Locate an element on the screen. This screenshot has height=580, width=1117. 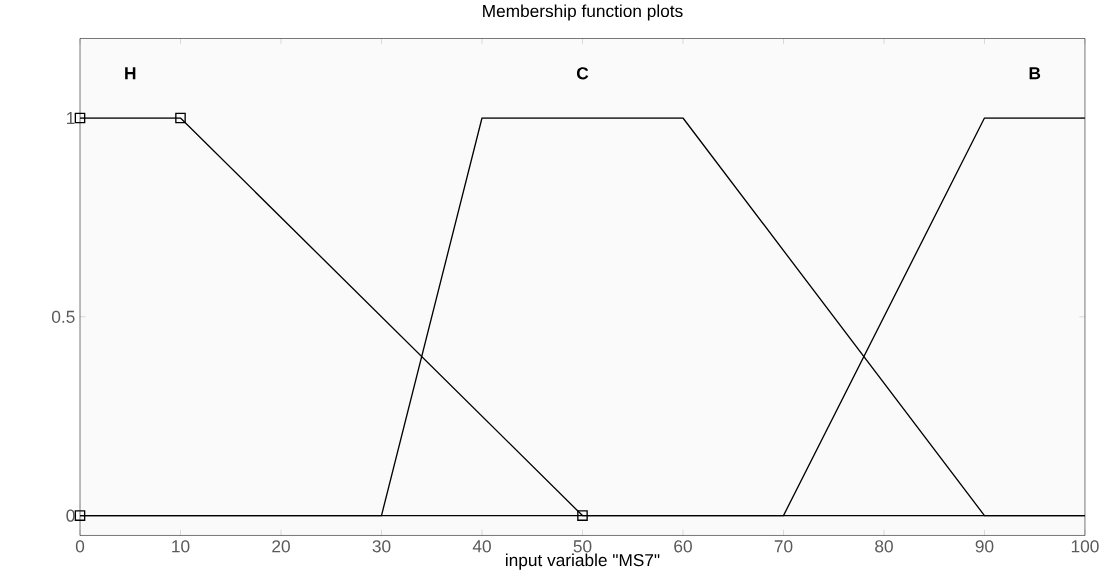
y-tick-label: 0.5 is located at coordinates (63, 316).